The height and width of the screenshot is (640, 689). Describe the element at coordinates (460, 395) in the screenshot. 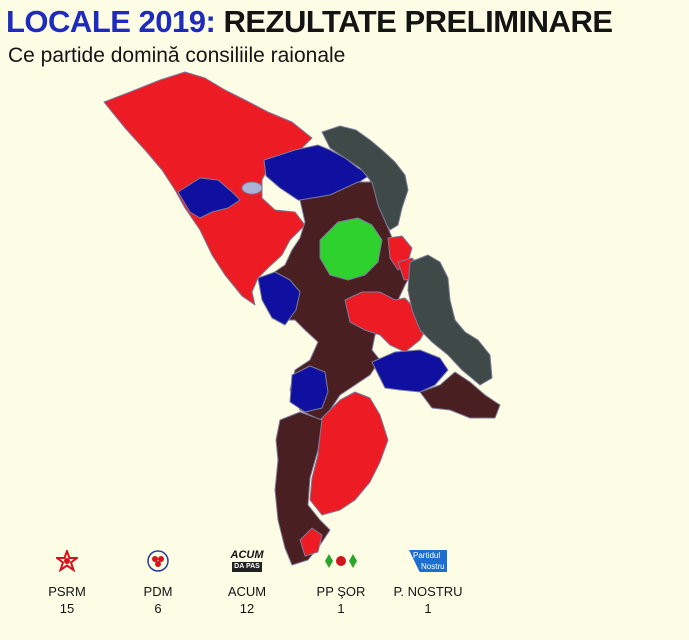

I see `region-se-acum` at that location.